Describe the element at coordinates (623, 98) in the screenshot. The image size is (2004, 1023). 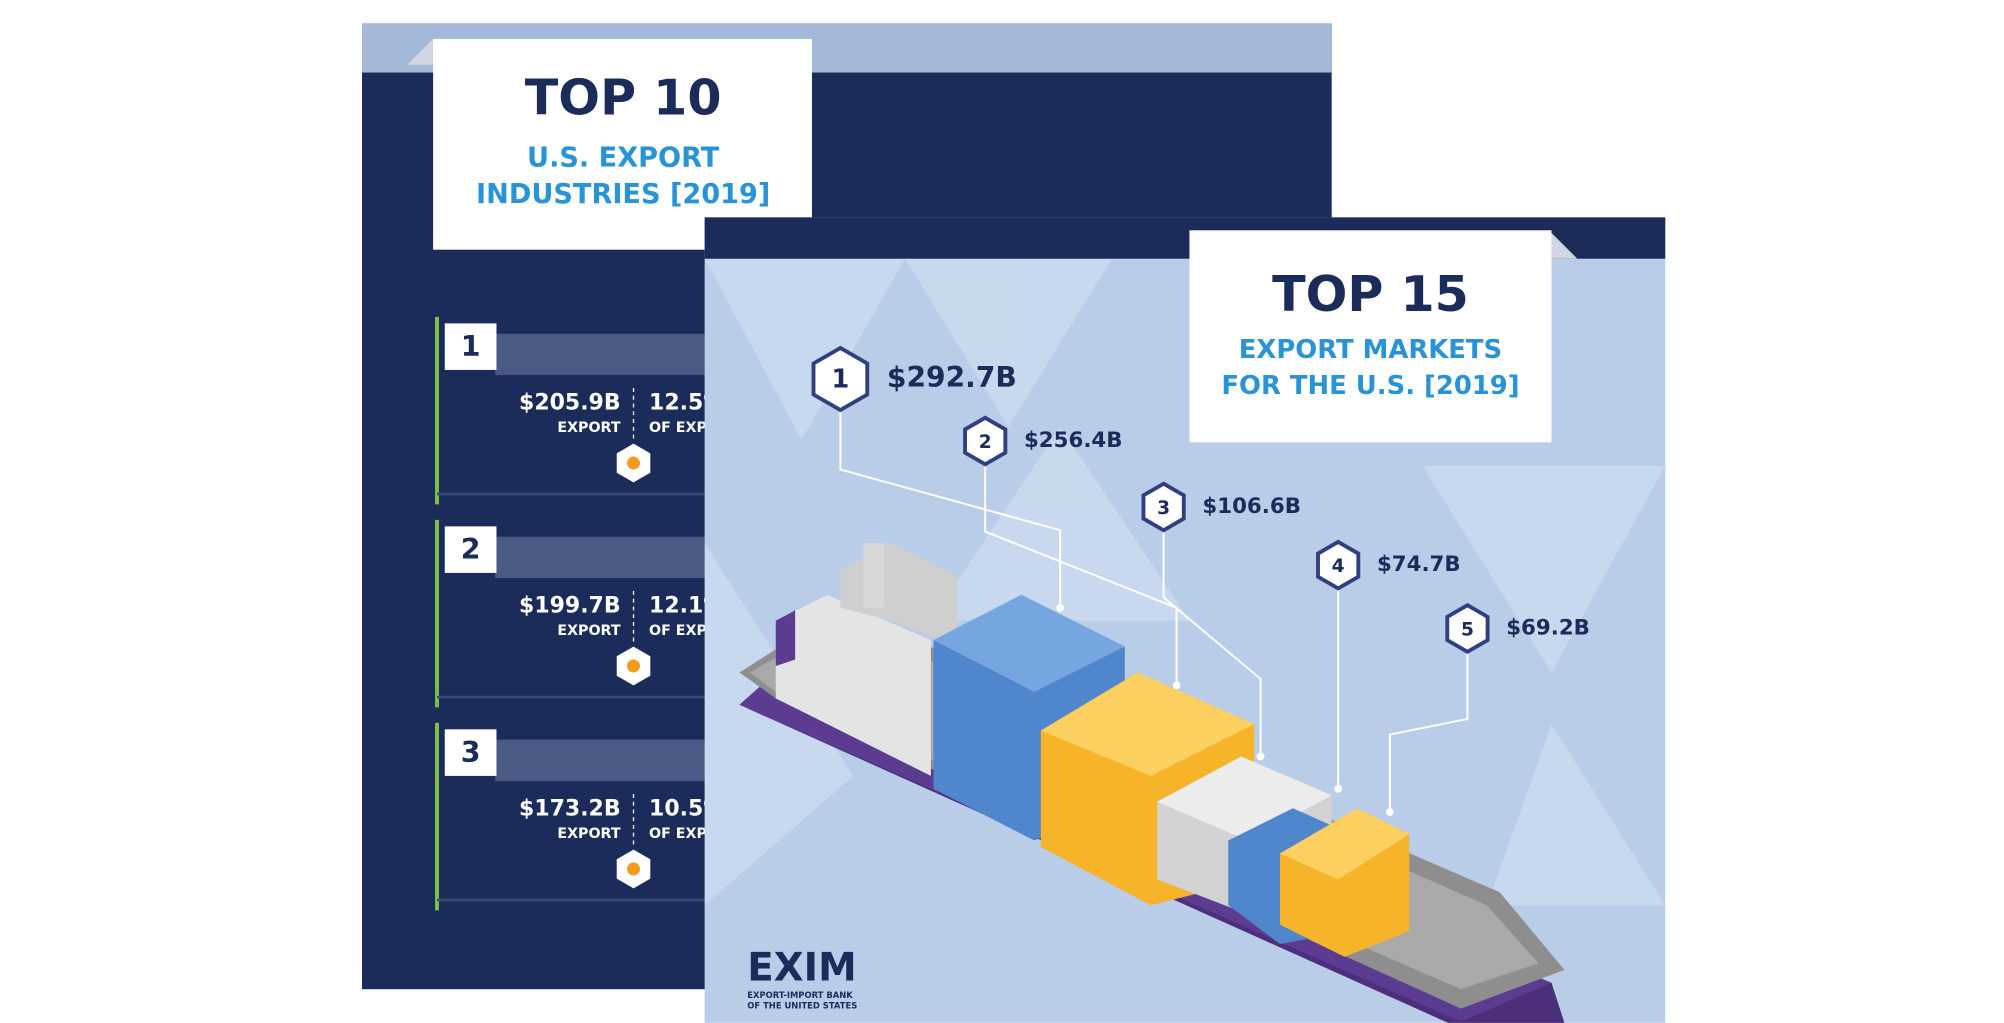
I see `left-title: TOP 10` at that location.